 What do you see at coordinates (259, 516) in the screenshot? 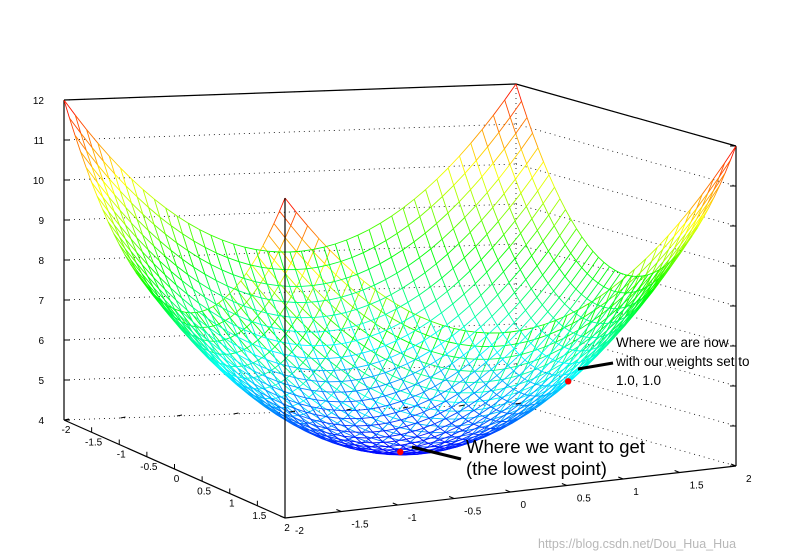
I see `x-tick-label: 1.5` at bounding box center [259, 516].